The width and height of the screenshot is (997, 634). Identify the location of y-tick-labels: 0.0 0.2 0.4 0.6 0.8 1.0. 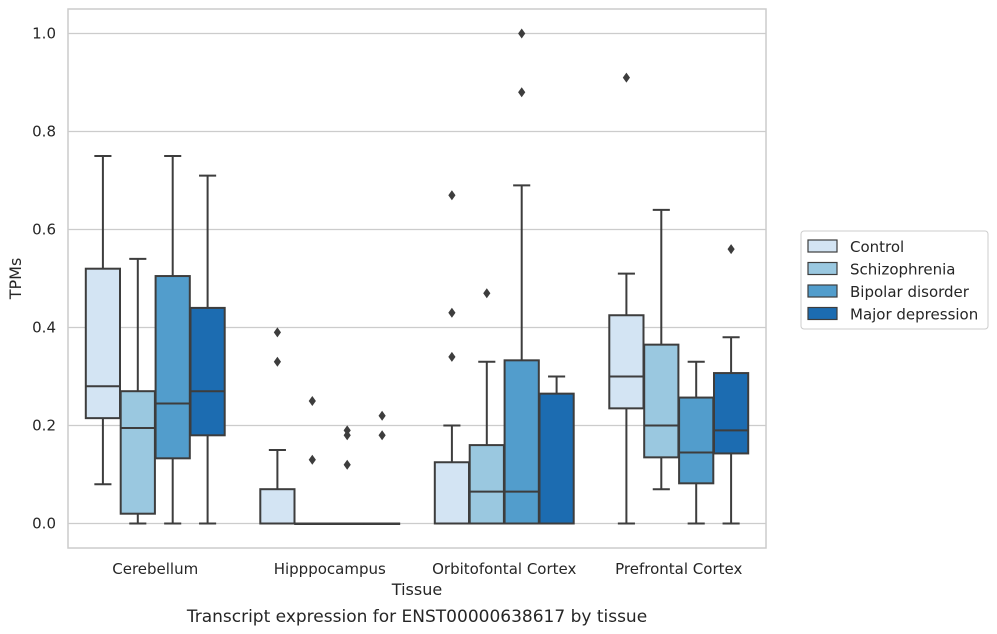
(44, 279).